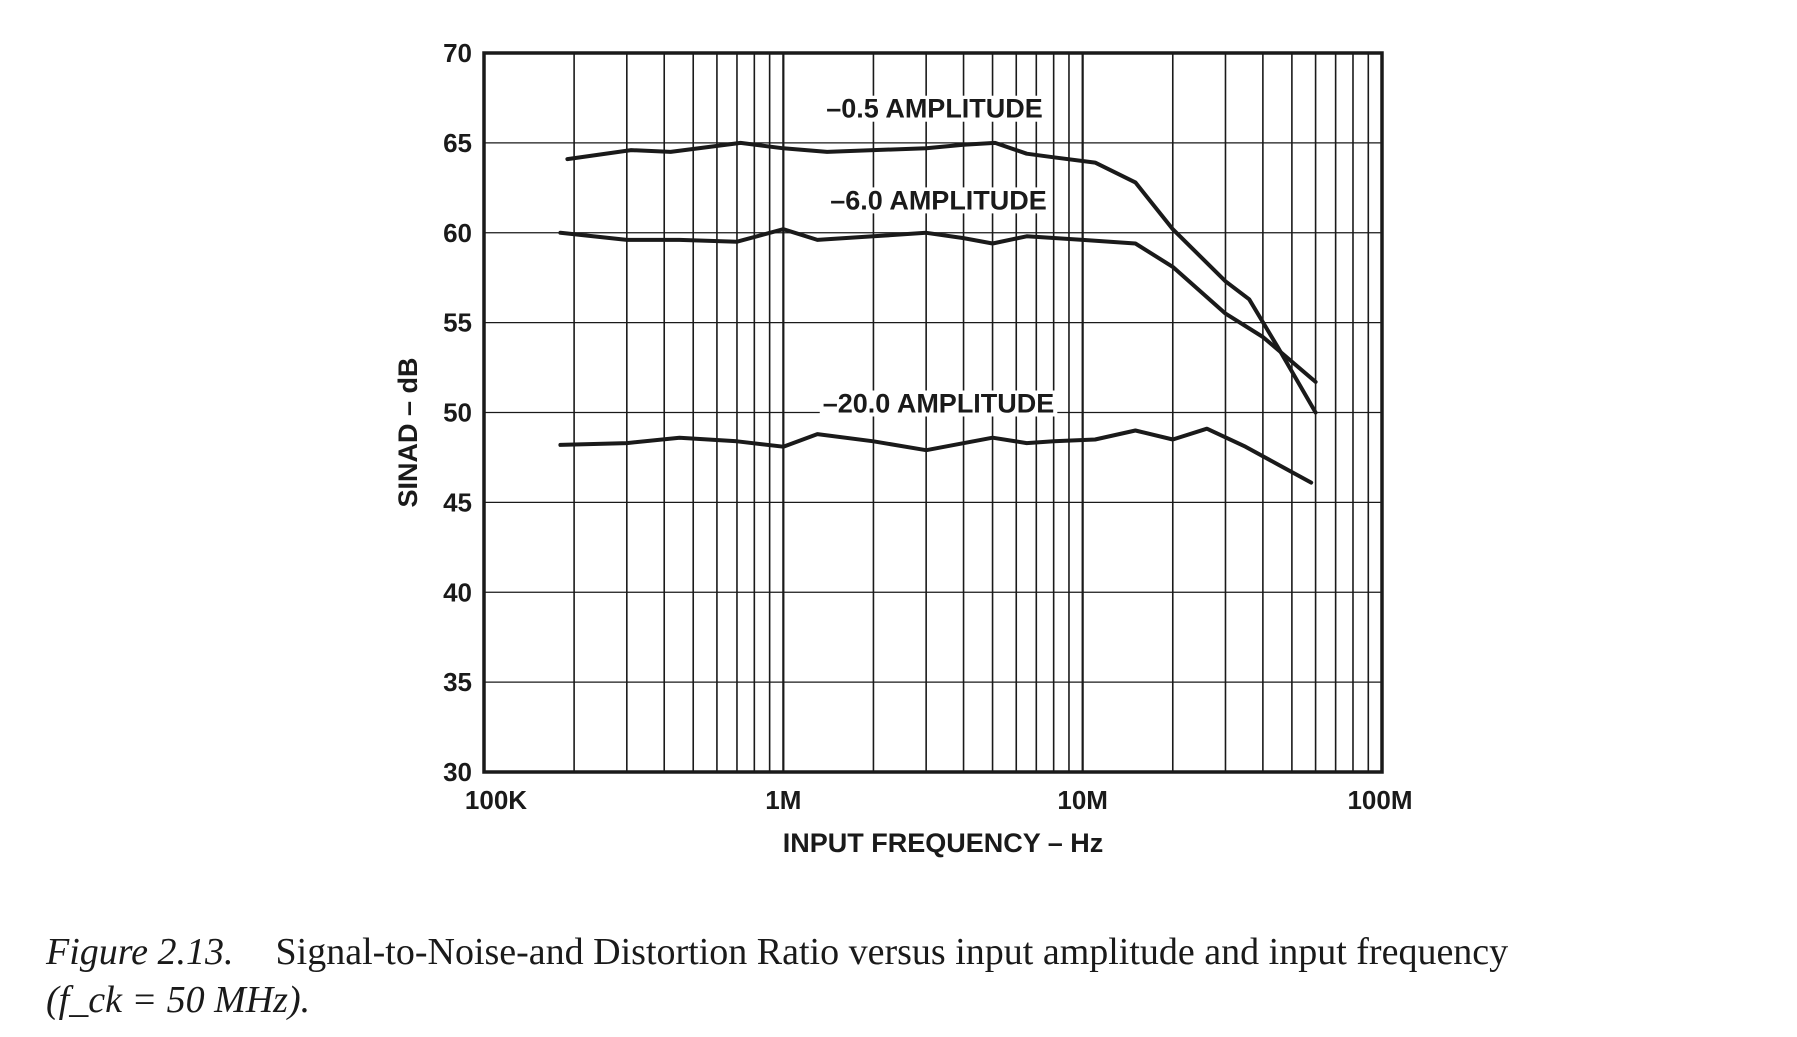 The height and width of the screenshot is (1037, 1797). I want to click on y-tick-labels: 30 35 40 45 50 55 60 65 70, so click(457, 412).